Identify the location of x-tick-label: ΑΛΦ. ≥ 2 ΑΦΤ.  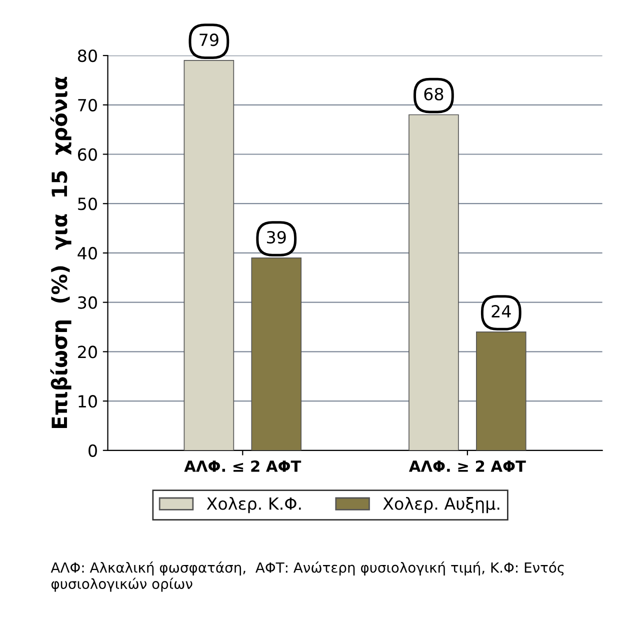
(467, 466).